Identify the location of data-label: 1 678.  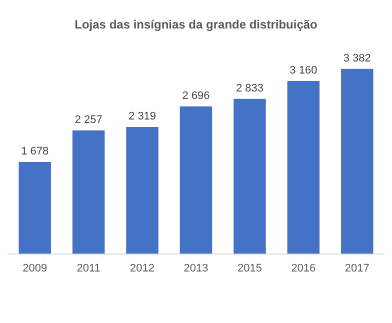
(35, 152).